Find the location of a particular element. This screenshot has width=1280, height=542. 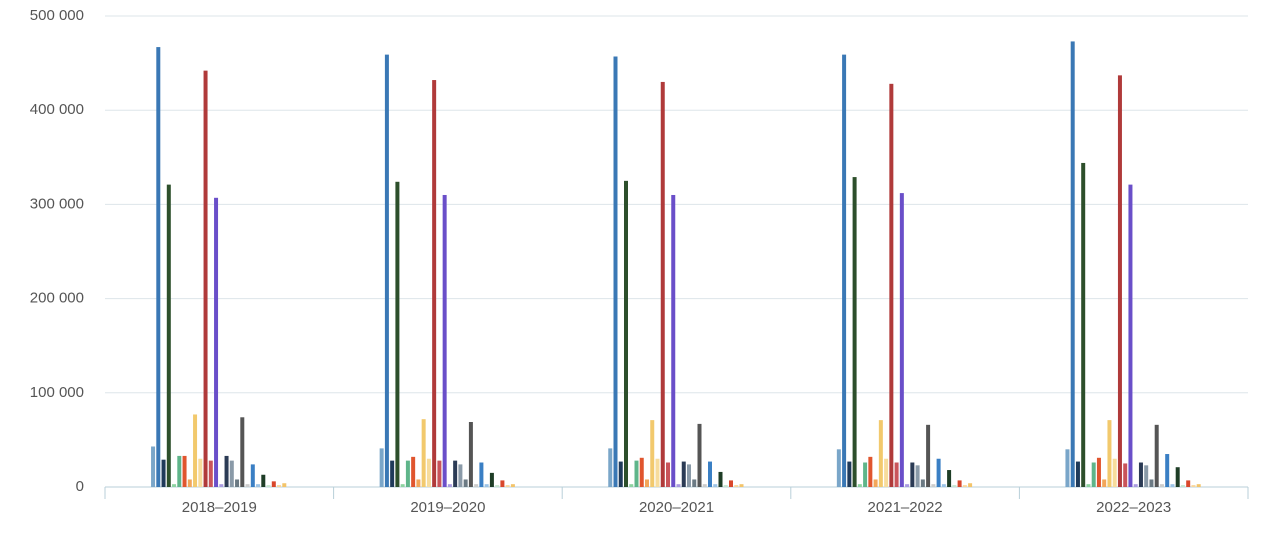

x-tick-label: 2020–2021 is located at coordinates (676, 507).